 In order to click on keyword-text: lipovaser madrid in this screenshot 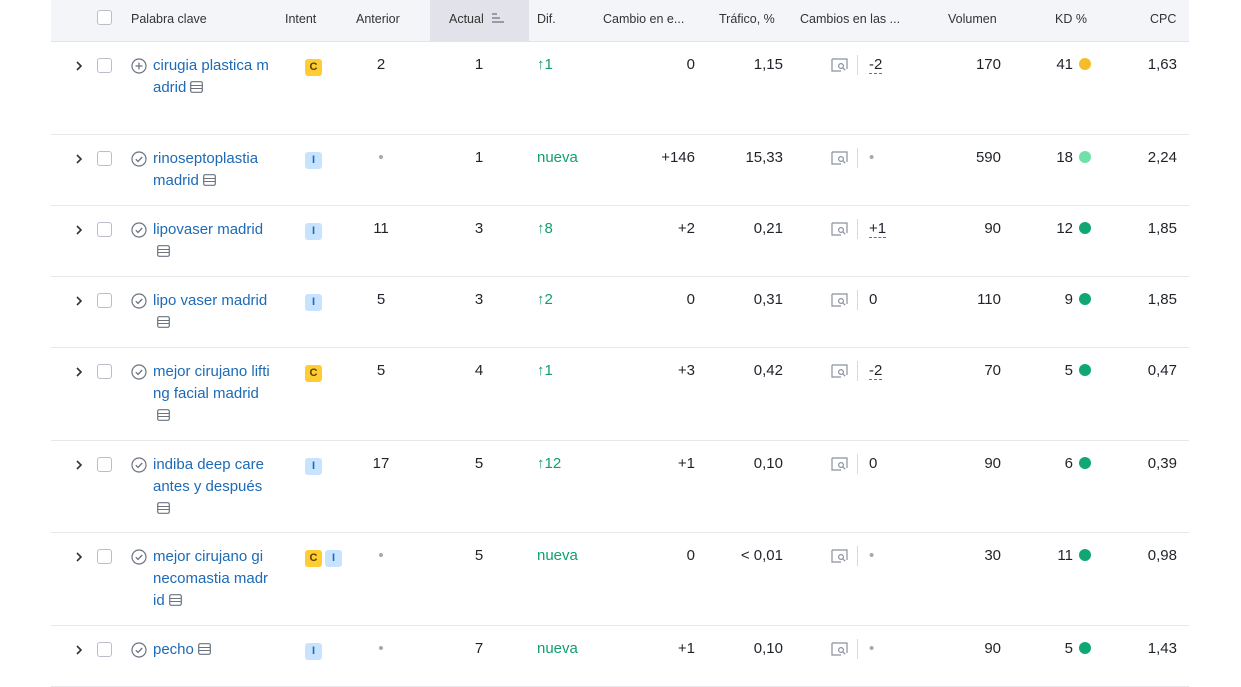, I will do `click(208, 229)`.